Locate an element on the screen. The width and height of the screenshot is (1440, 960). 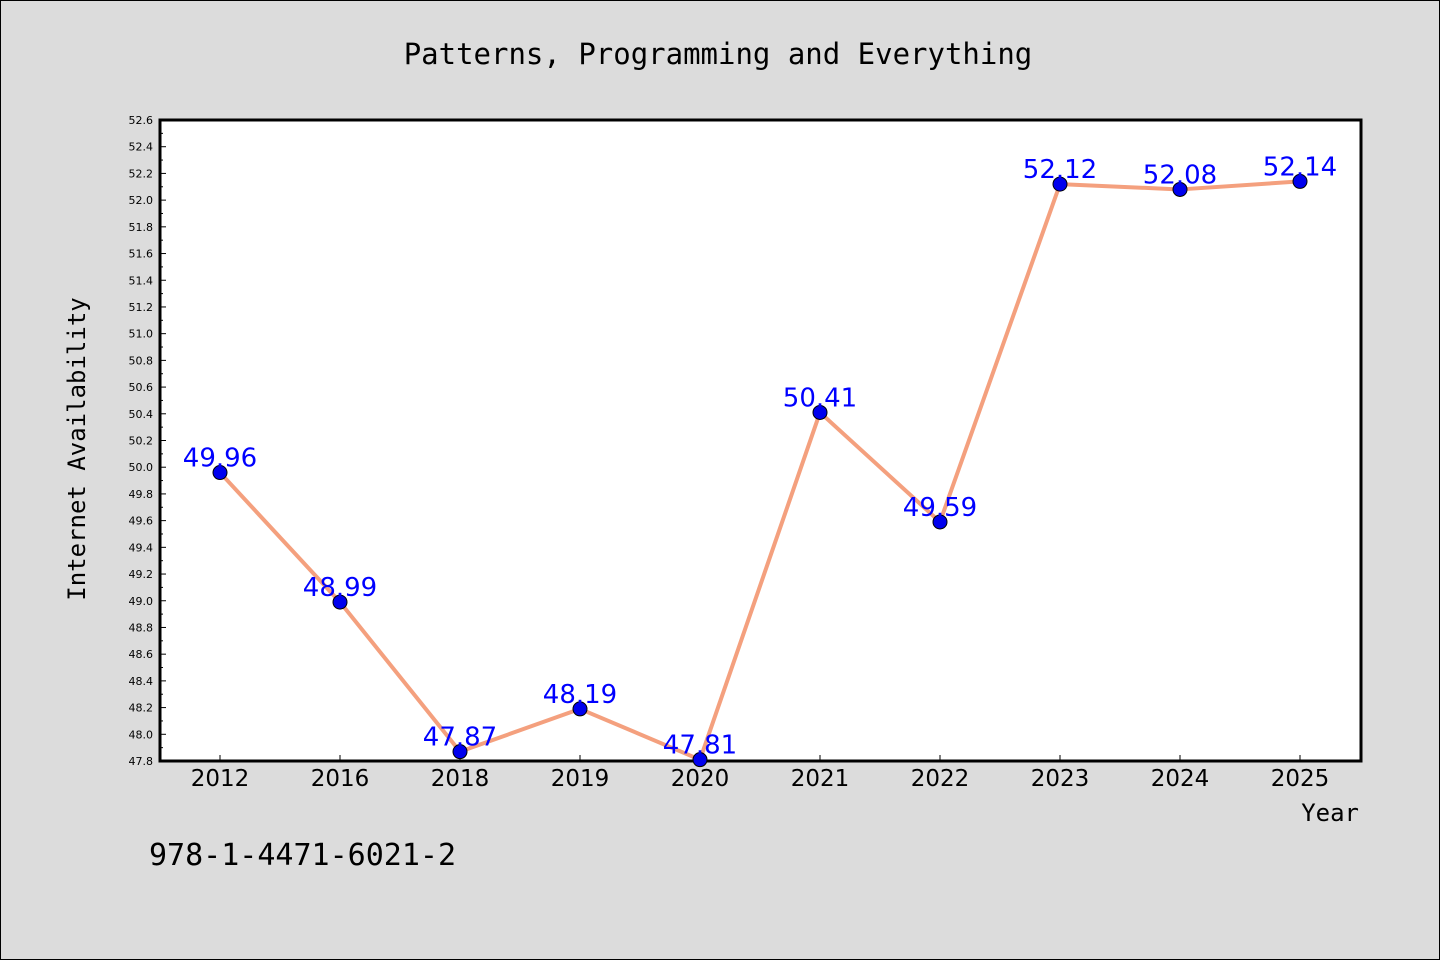
y-tick-label: 48.8 is located at coordinates (141, 627).